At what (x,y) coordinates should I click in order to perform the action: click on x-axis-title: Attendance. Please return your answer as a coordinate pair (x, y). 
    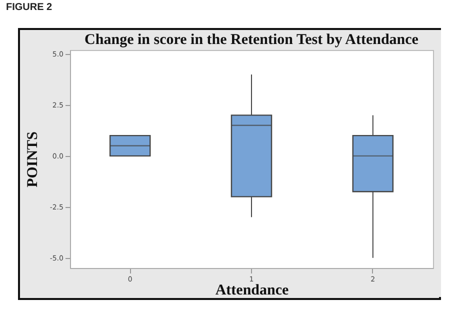
    Looking at the image, I should click on (252, 290).